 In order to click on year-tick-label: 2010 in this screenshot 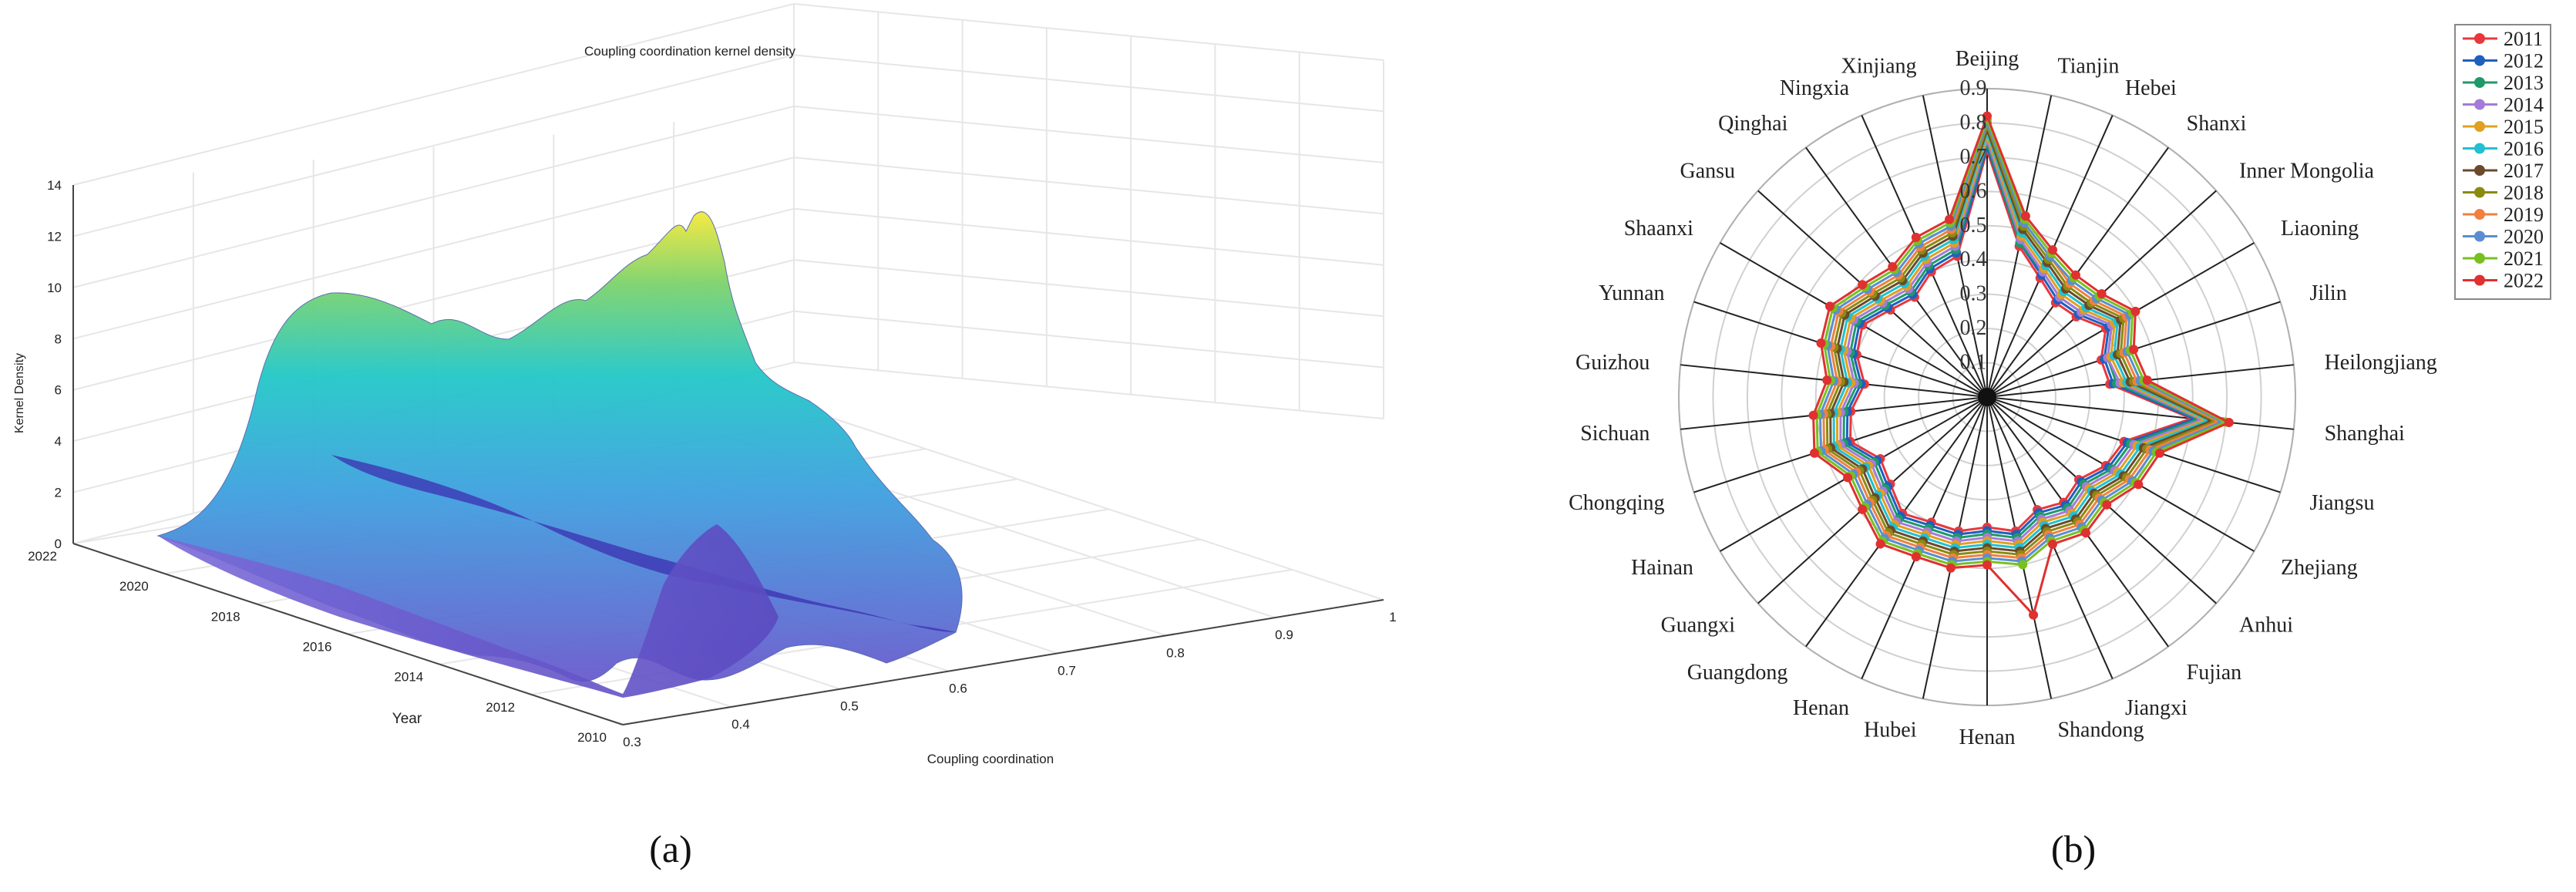, I will do `click(592, 737)`.